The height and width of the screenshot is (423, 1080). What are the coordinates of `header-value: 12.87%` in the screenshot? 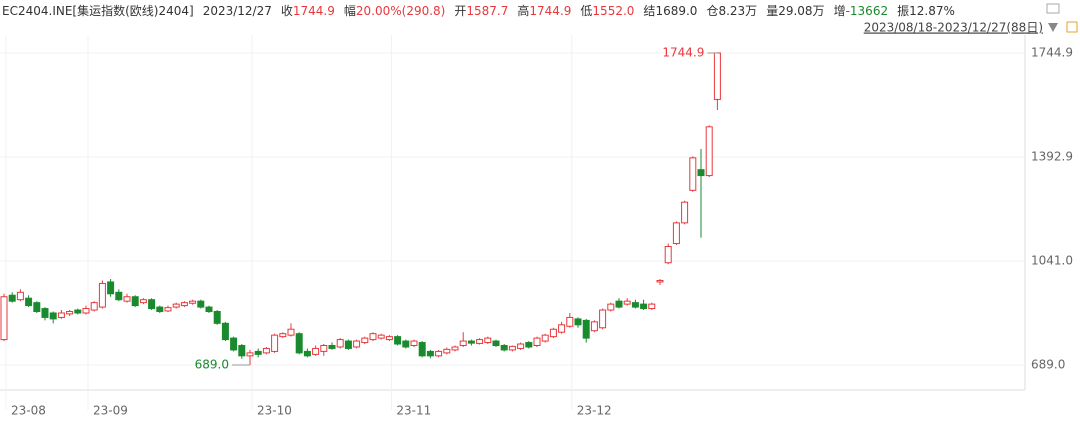 It's located at (932, 11).